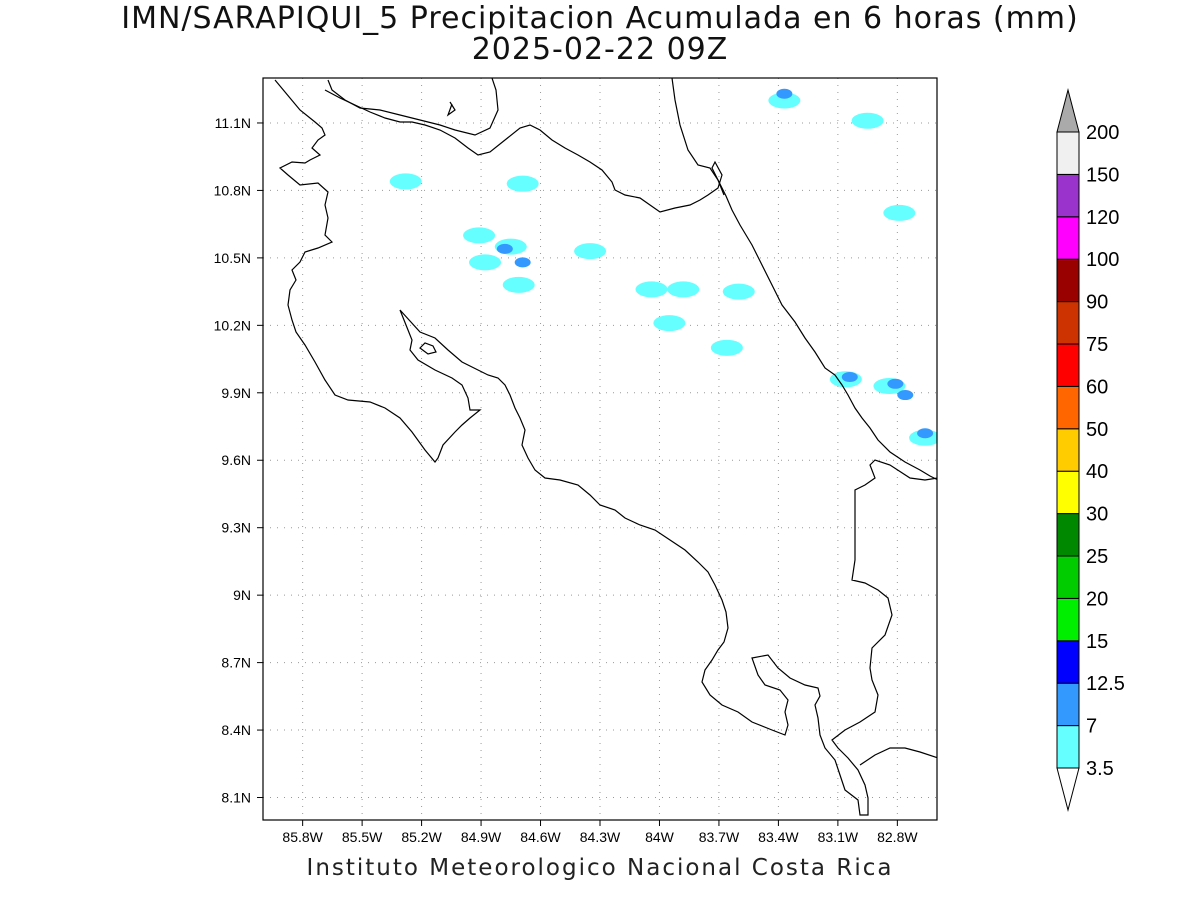  What do you see at coordinates (1102, 133) in the screenshot?
I see `legend-label: 200` at bounding box center [1102, 133].